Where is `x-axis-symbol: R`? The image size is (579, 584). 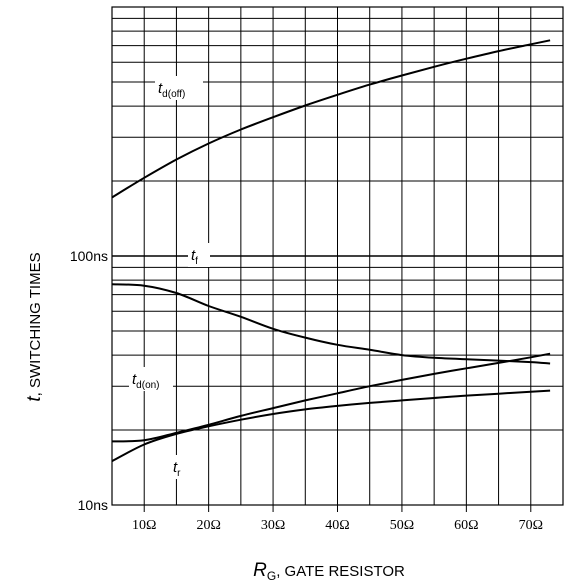
x-axis-symbol: R is located at coordinates (260, 570).